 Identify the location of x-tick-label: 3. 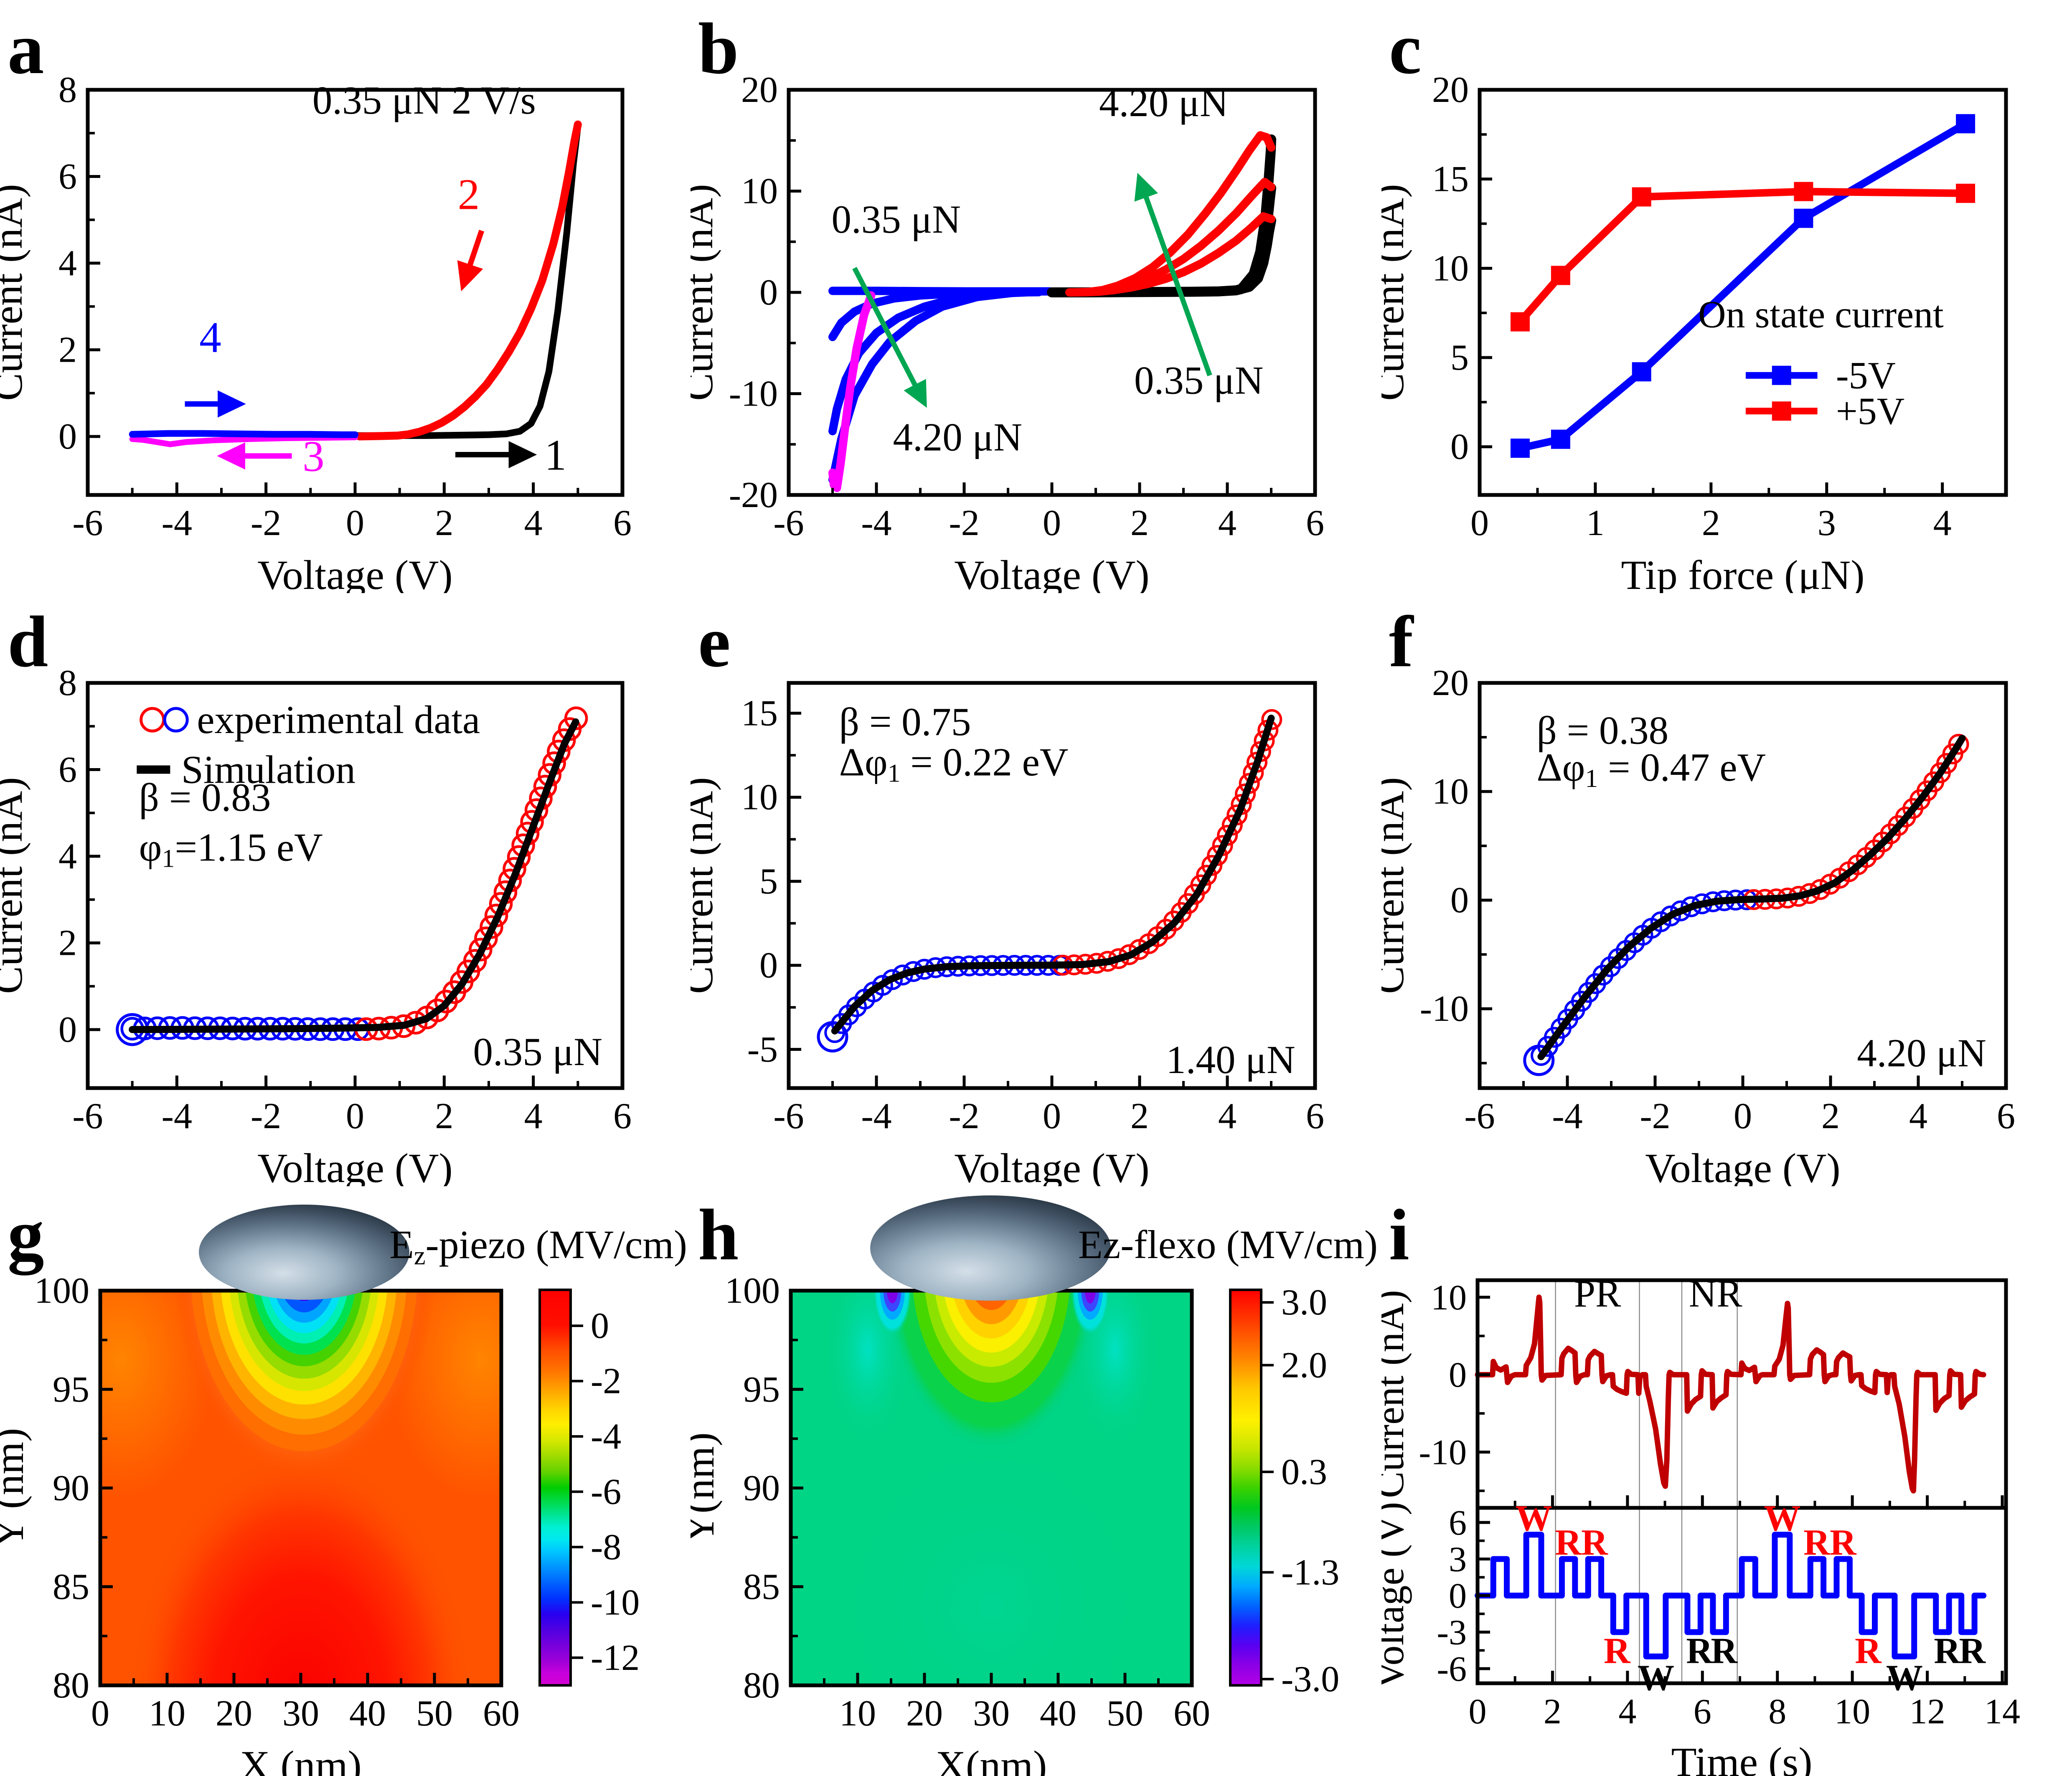
(1827, 523).